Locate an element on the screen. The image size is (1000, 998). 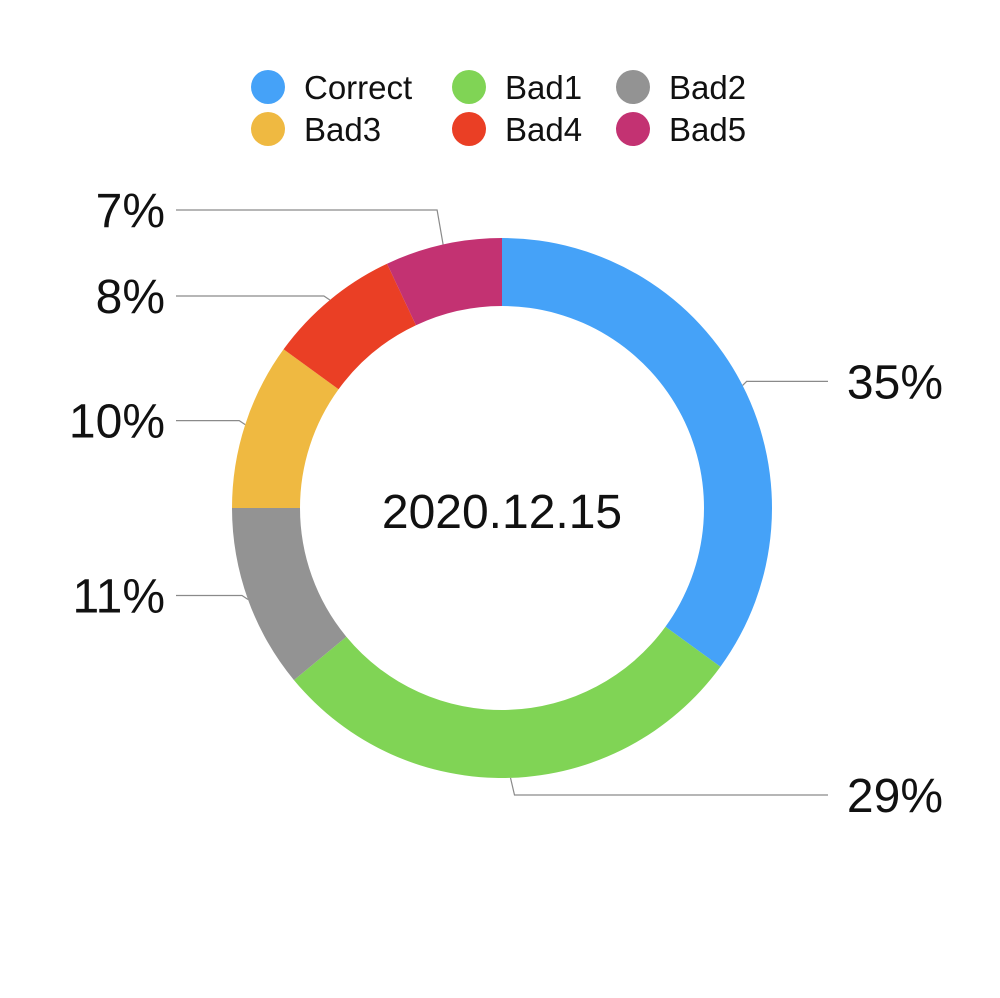
slice-bad5 is located at coordinates (444, 282).